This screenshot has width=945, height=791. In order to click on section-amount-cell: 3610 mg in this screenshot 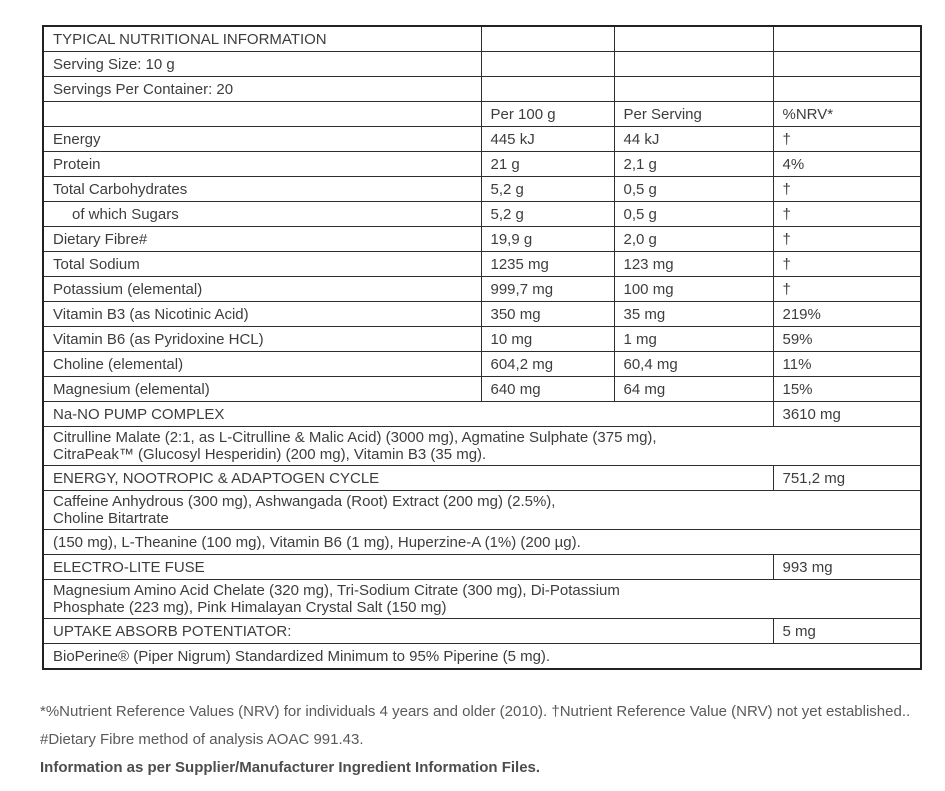, I will do `click(847, 414)`.